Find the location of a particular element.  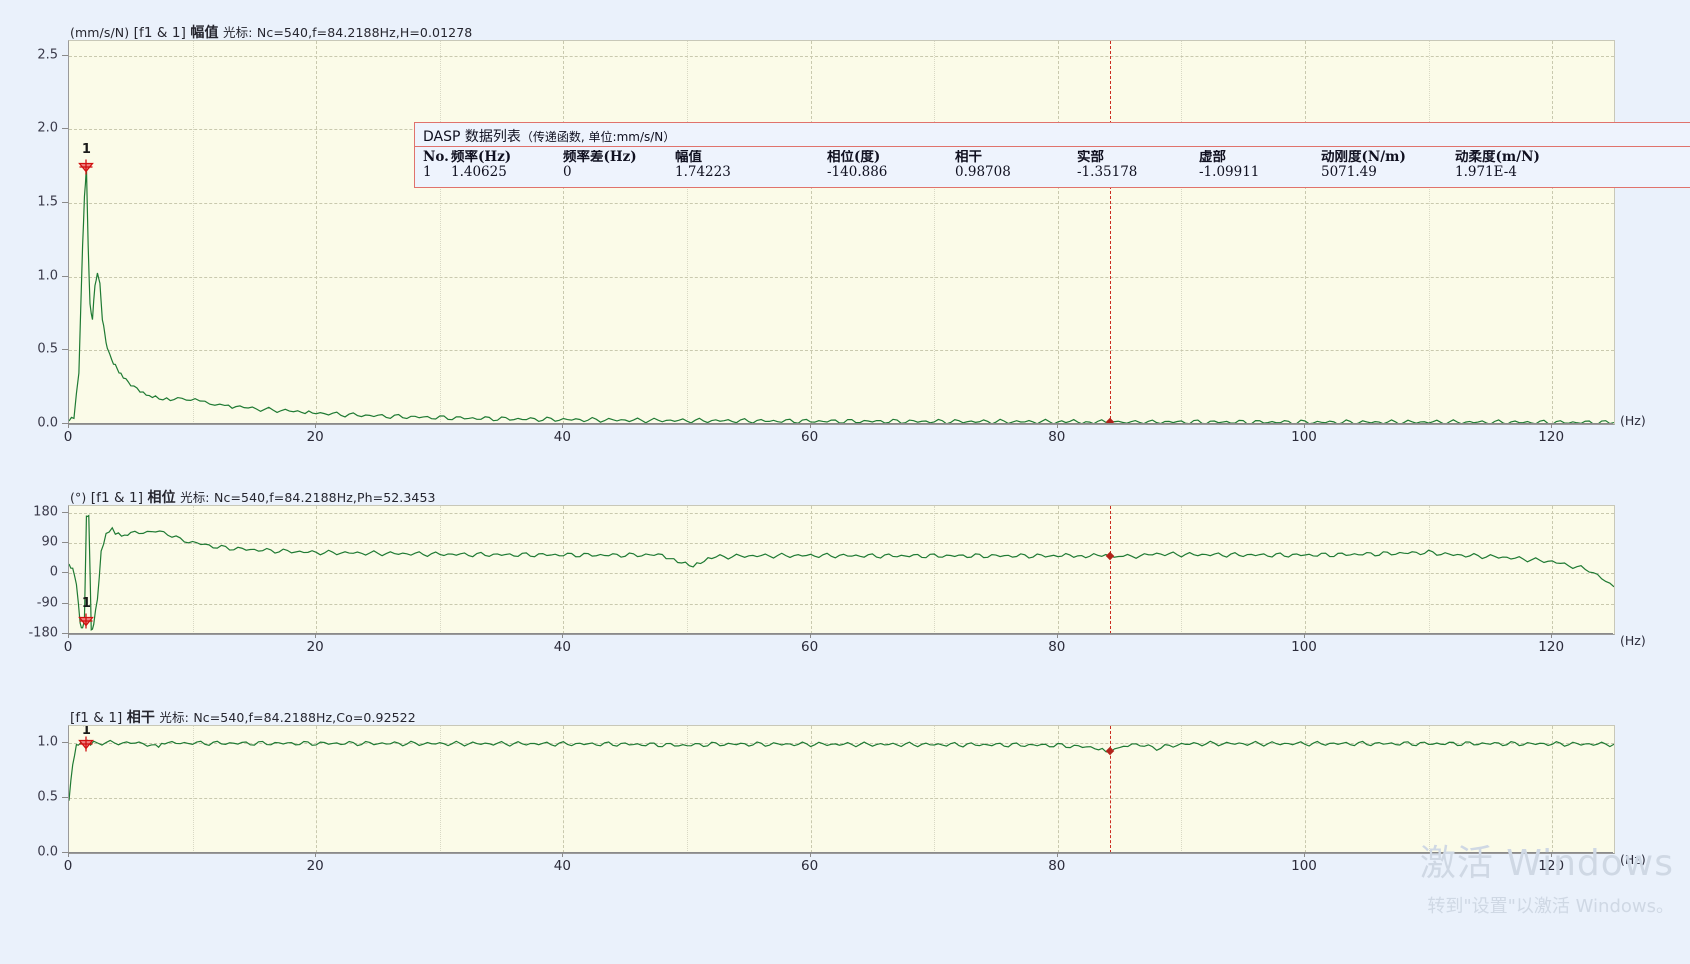

table-cell: -140.886 is located at coordinates (857, 172).